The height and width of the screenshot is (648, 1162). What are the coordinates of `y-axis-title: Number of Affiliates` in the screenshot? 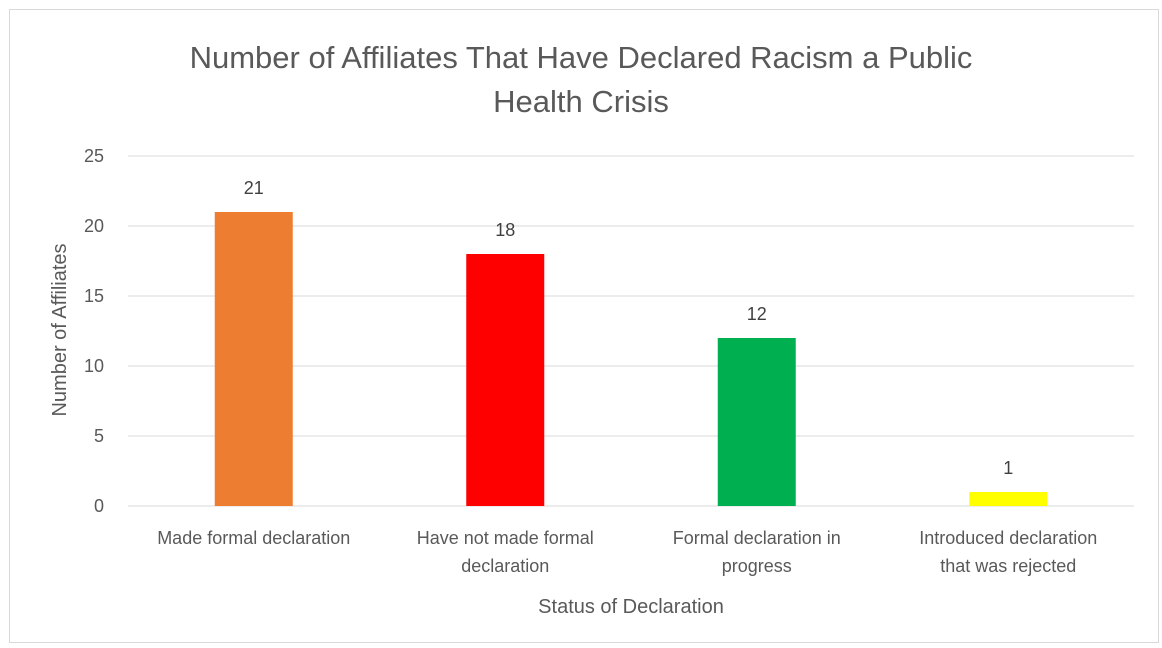 It's located at (60, 329).